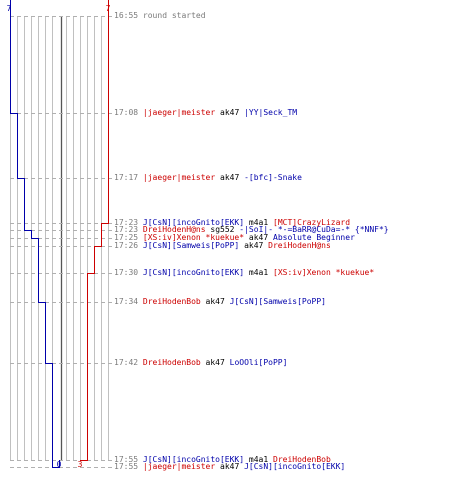 The width and height of the screenshot is (450, 500). Describe the element at coordinates (174, 15) in the screenshot. I see `event-note: round started` at that location.